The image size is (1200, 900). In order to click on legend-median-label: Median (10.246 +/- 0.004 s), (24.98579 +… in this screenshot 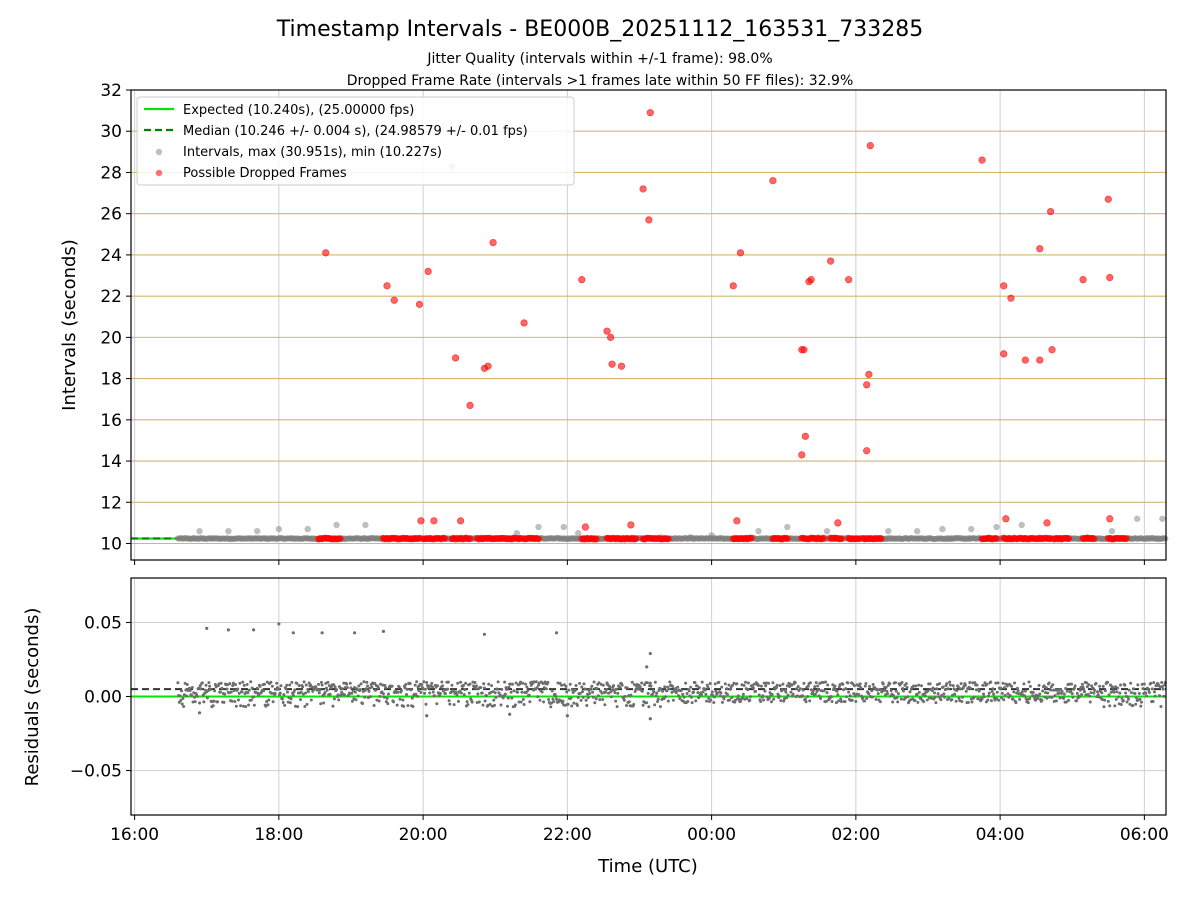, I will do `click(355, 131)`.